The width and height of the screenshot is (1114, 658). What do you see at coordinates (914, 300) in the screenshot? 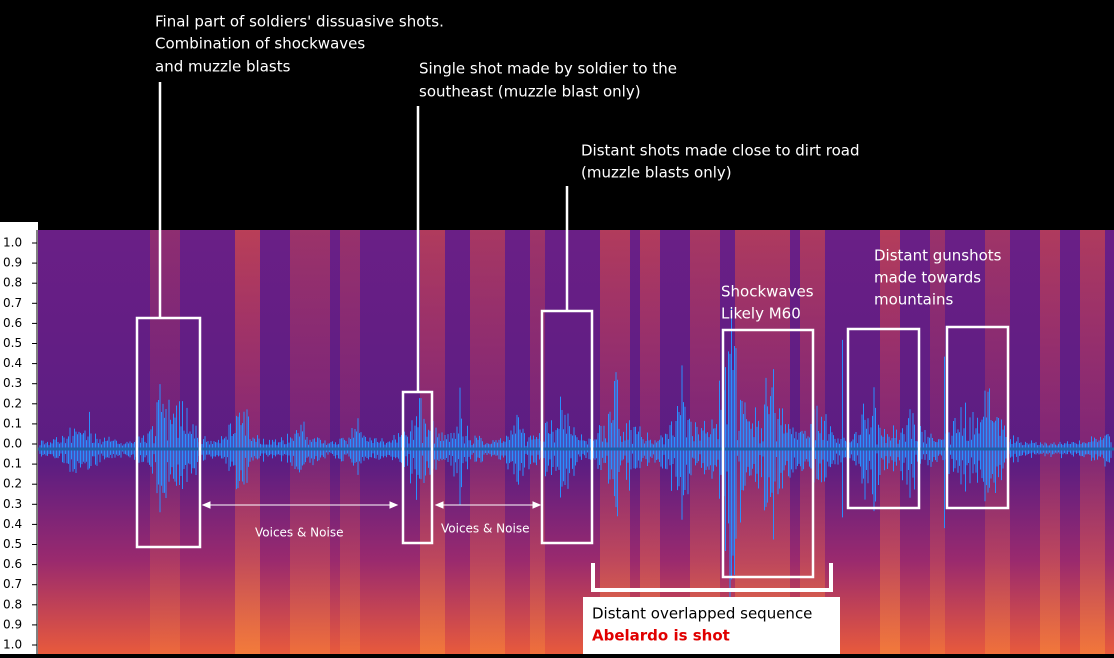
I see `annotation-text: mountains` at bounding box center [914, 300].